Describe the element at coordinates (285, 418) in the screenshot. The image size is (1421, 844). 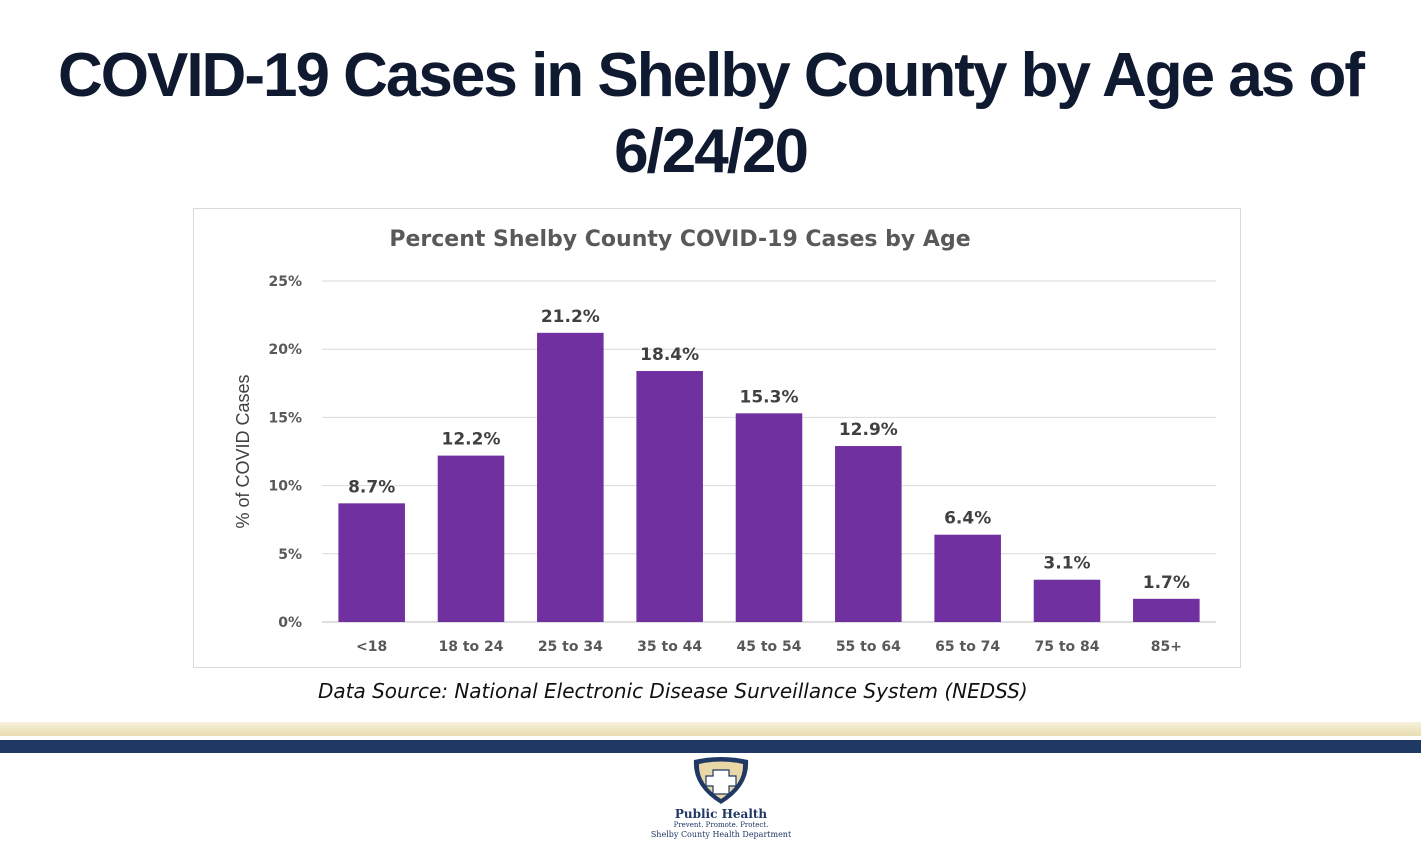
I see `y-tick-label: 15%` at that location.